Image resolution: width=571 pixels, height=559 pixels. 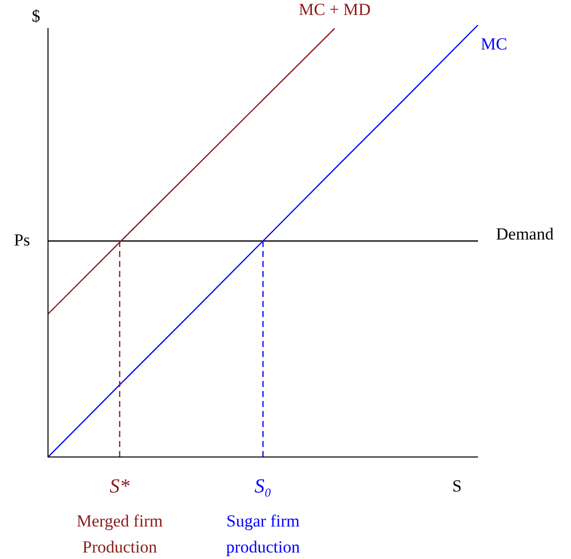 I want to click on y-axis-title: $, so click(x=36, y=16).